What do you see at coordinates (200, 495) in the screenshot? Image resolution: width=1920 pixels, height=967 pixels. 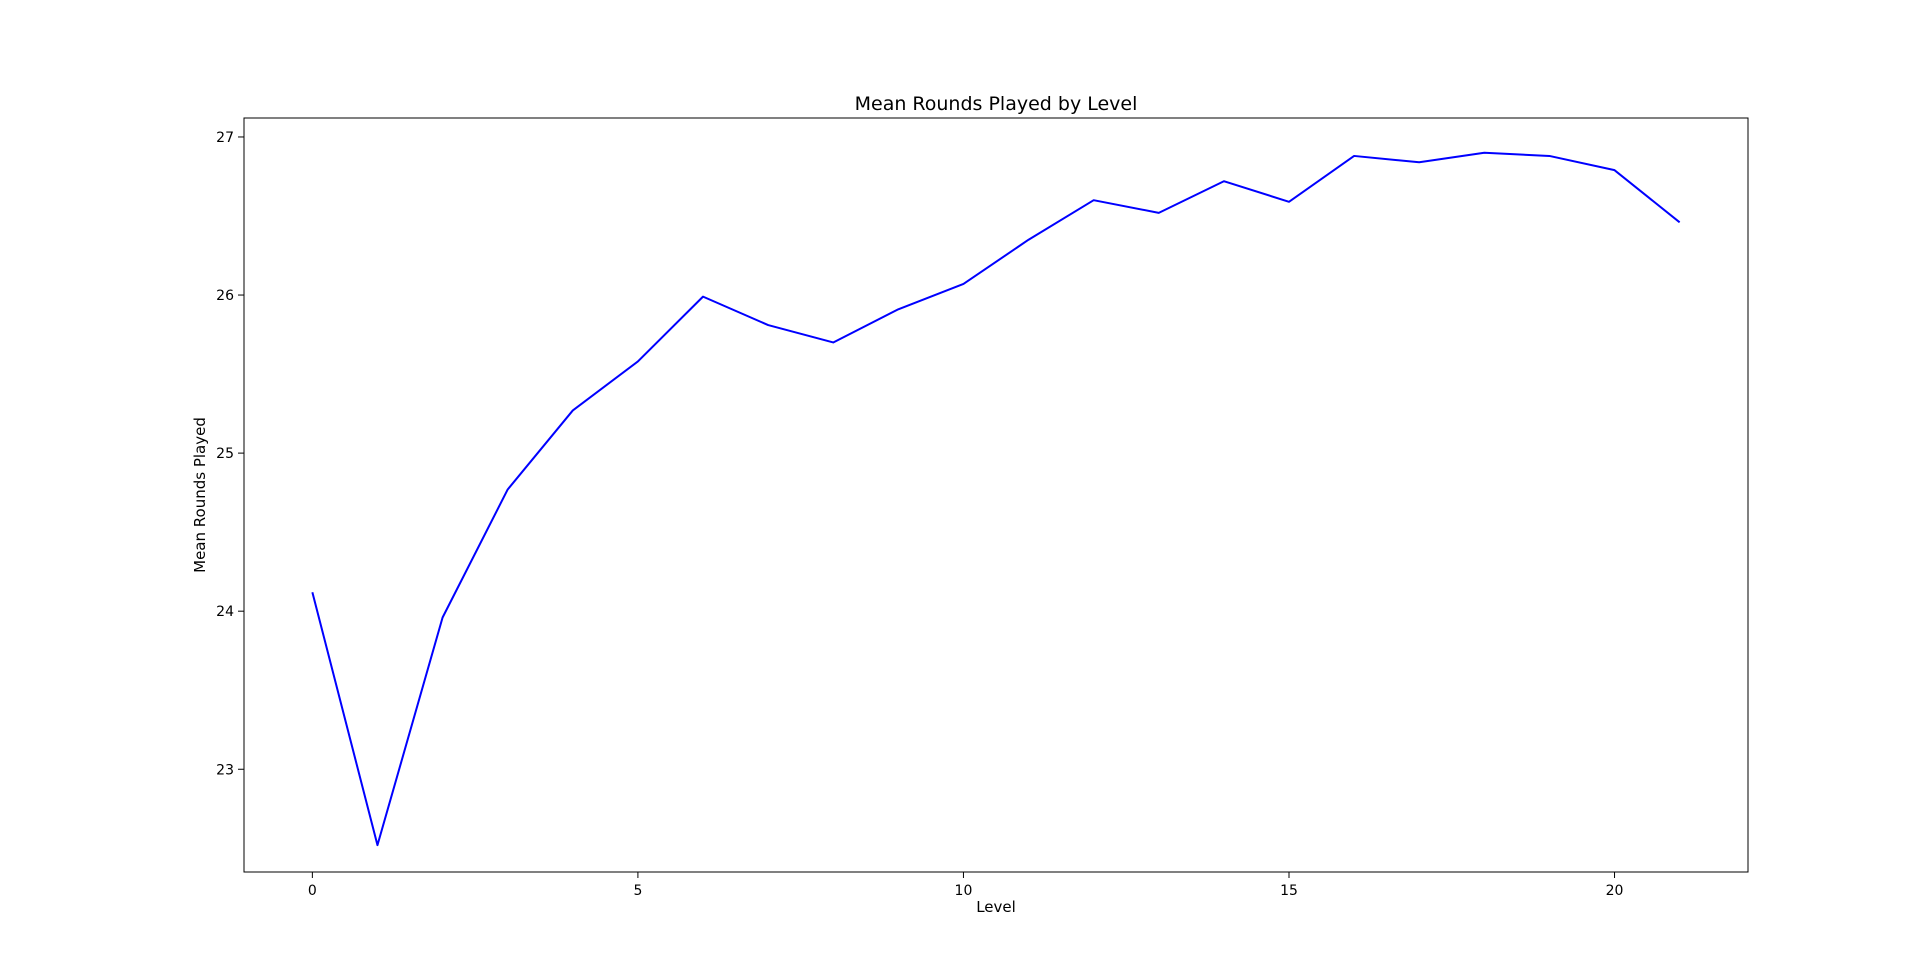 I see `y-axis-label: Mean Rounds Played` at bounding box center [200, 495].